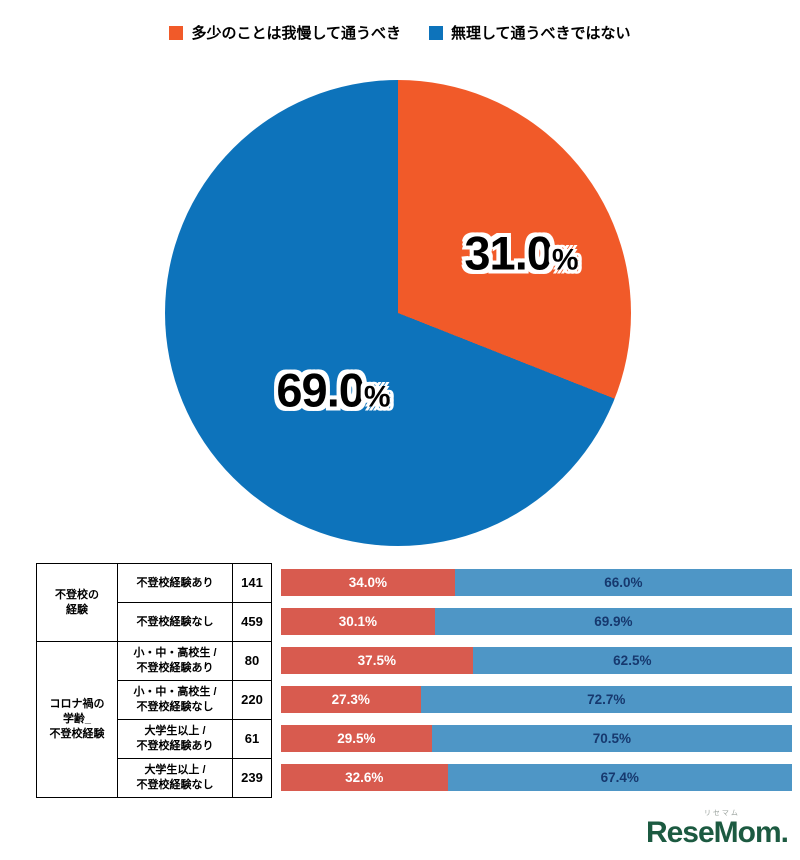 The image size is (800, 860). I want to click on bar-row: 32.6% 67.4%, so click(536, 777).